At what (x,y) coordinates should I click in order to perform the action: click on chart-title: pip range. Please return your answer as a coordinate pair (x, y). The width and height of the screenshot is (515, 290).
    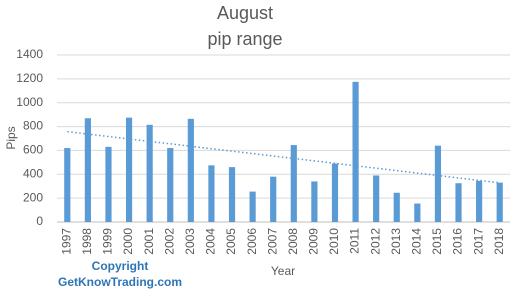
    Looking at the image, I should click on (244, 39).